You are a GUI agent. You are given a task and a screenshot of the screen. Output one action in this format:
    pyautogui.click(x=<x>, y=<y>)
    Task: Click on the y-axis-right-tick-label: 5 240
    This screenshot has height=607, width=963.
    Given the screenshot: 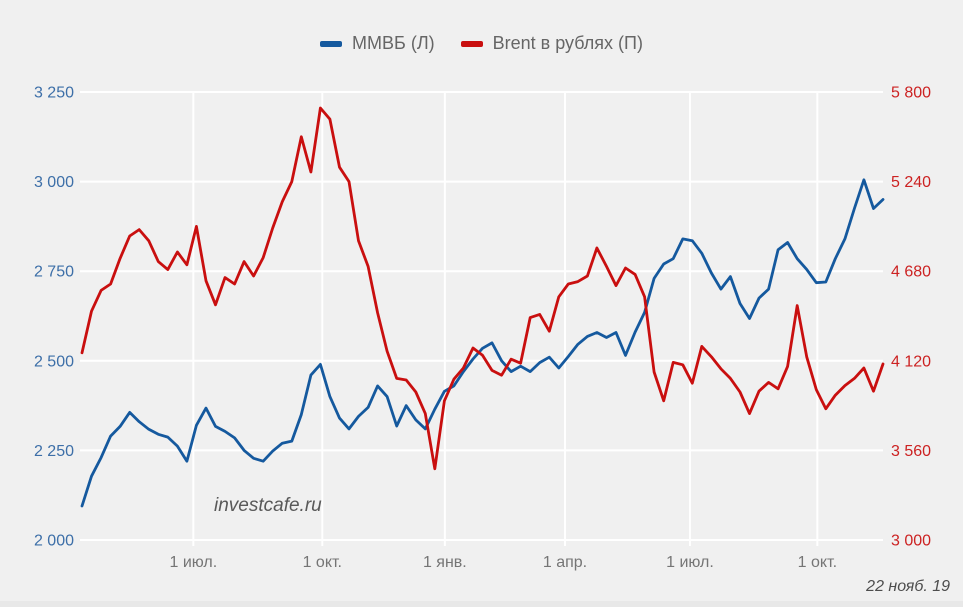 What is the action you would take?
    pyautogui.click(x=911, y=182)
    